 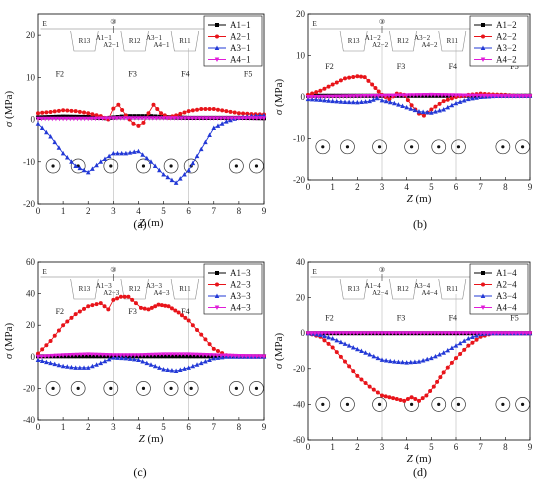 I want to click on y-tick-label: 0, so click(x=33, y=357).